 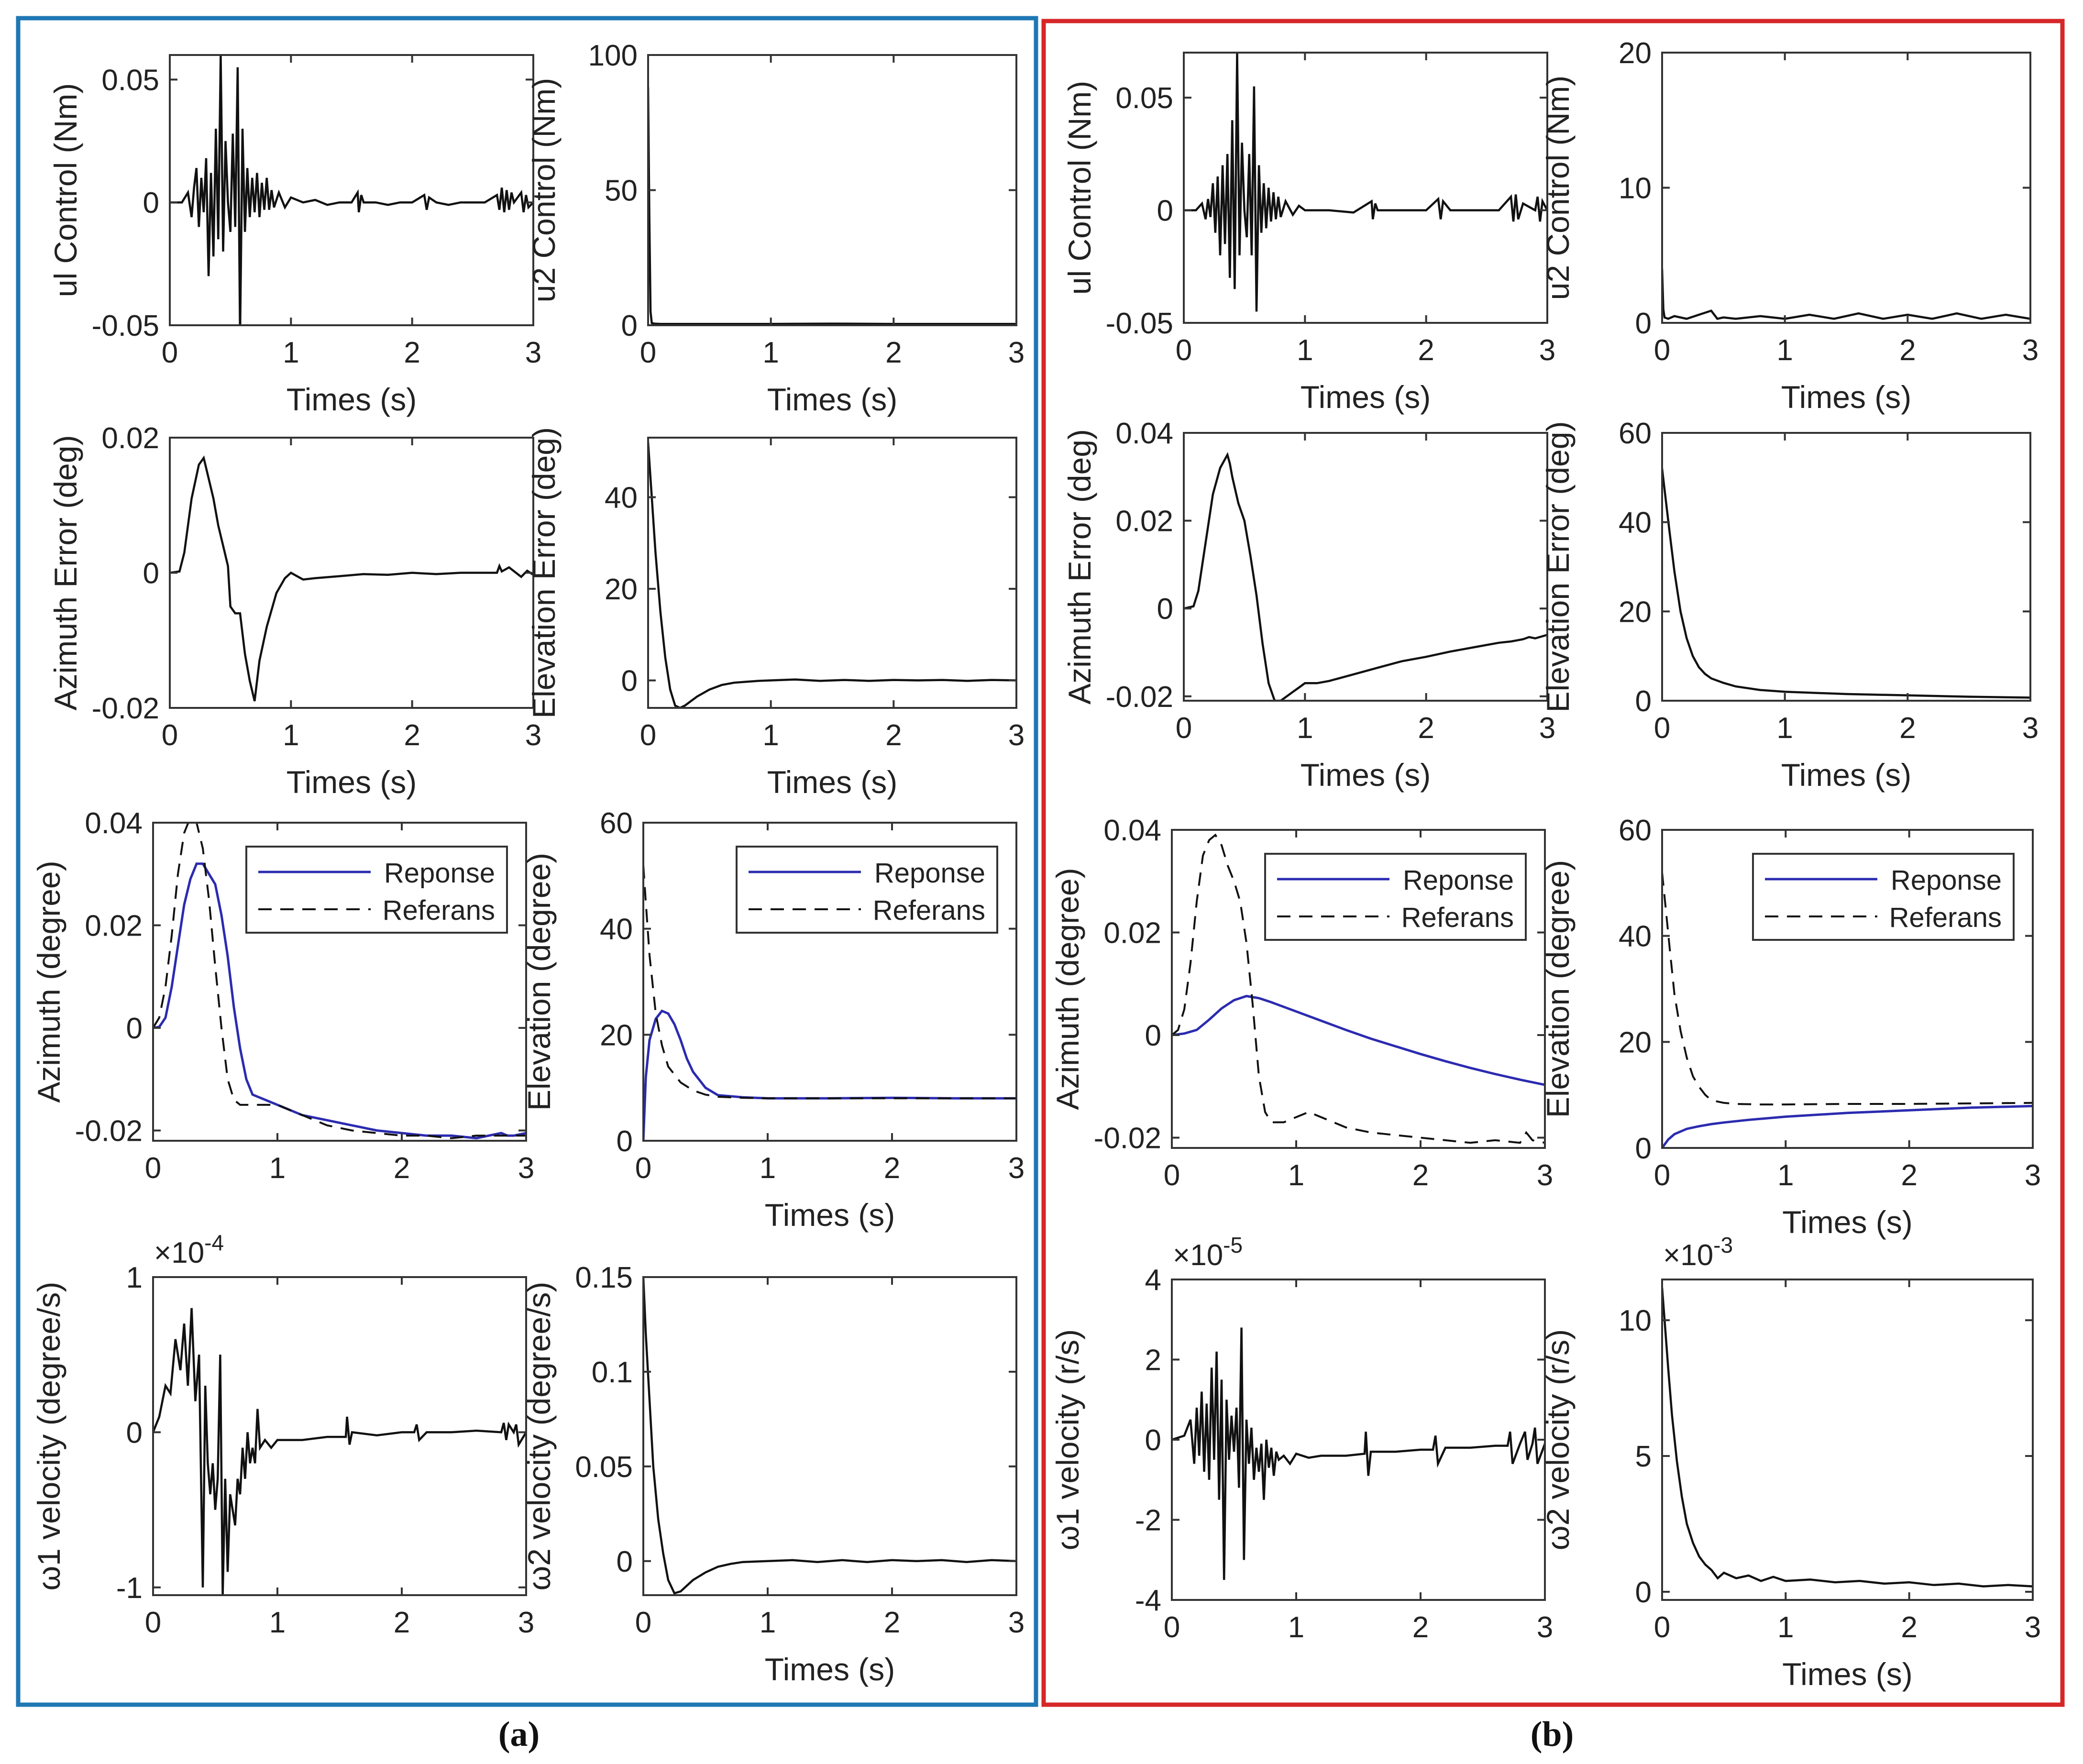 What do you see at coordinates (130, 80) in the screenshot?
I see `y-tick-label: 0.05` at bounding box center [130, 80].